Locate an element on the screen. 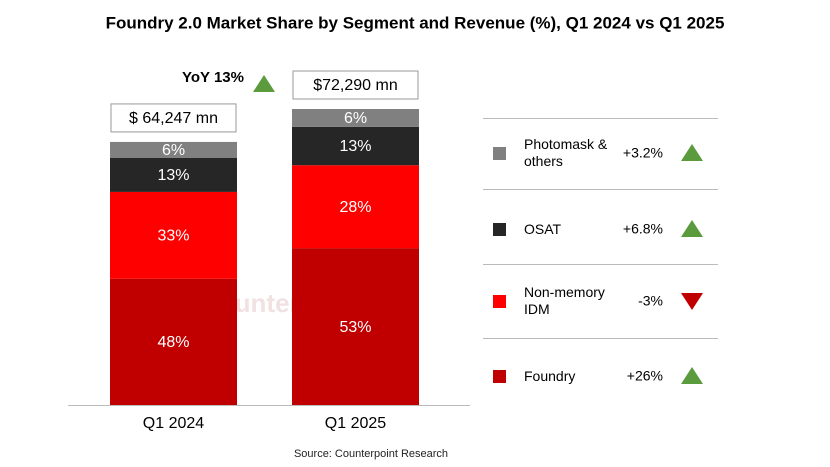 The width and height of the screenshot is (830, 467). data-label: 48% is located at coordinates (173, 342).